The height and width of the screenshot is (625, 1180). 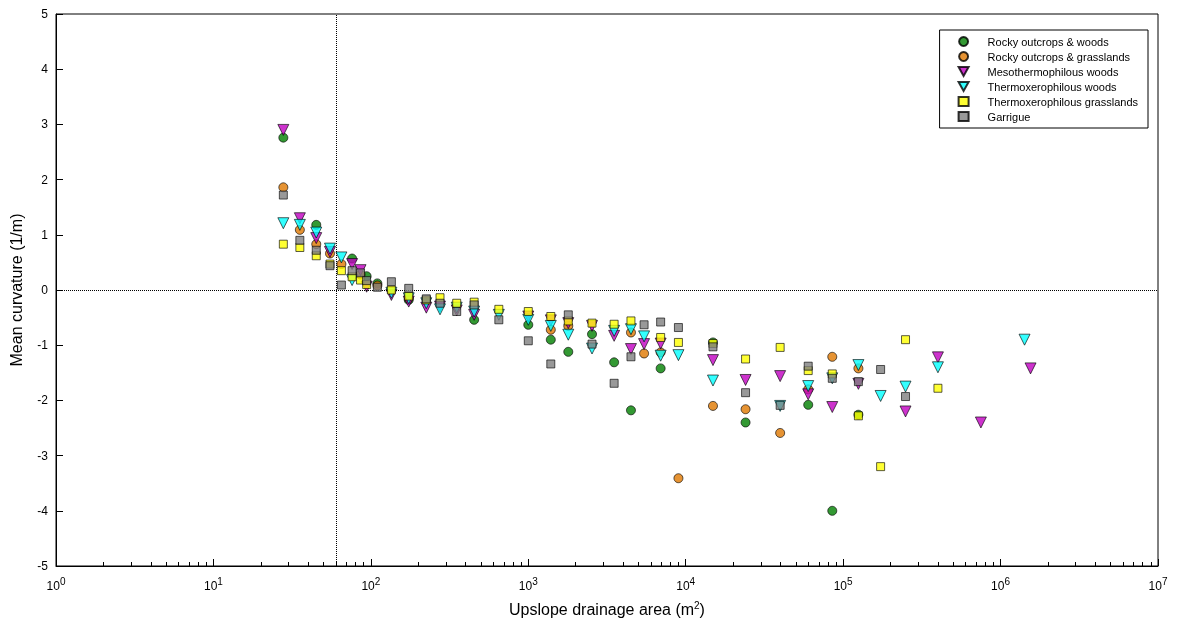 What do you see at coordinates (43, 455) in the screenshot?
I see `y-tick-label: -3` at bounding box center [43, 455].